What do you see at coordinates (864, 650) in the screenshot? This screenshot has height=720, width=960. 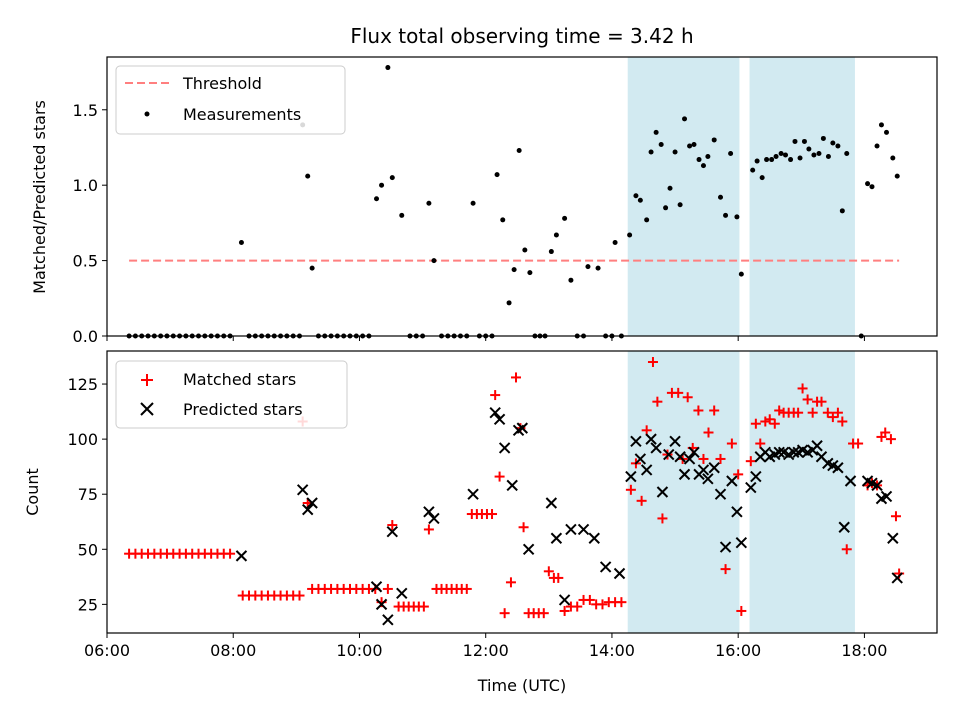 I see `x-tick-label-6: 18:00` at bounding box center [864, 650].